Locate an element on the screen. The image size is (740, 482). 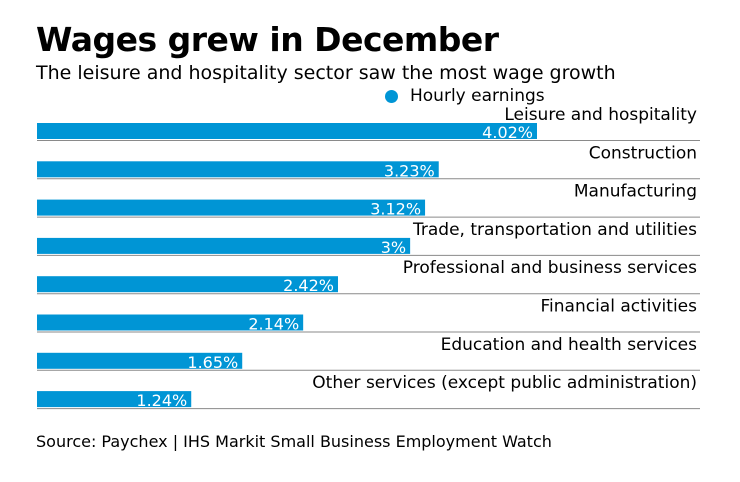
legend-label: Hourly earnings is located at coordinates (477, 96).